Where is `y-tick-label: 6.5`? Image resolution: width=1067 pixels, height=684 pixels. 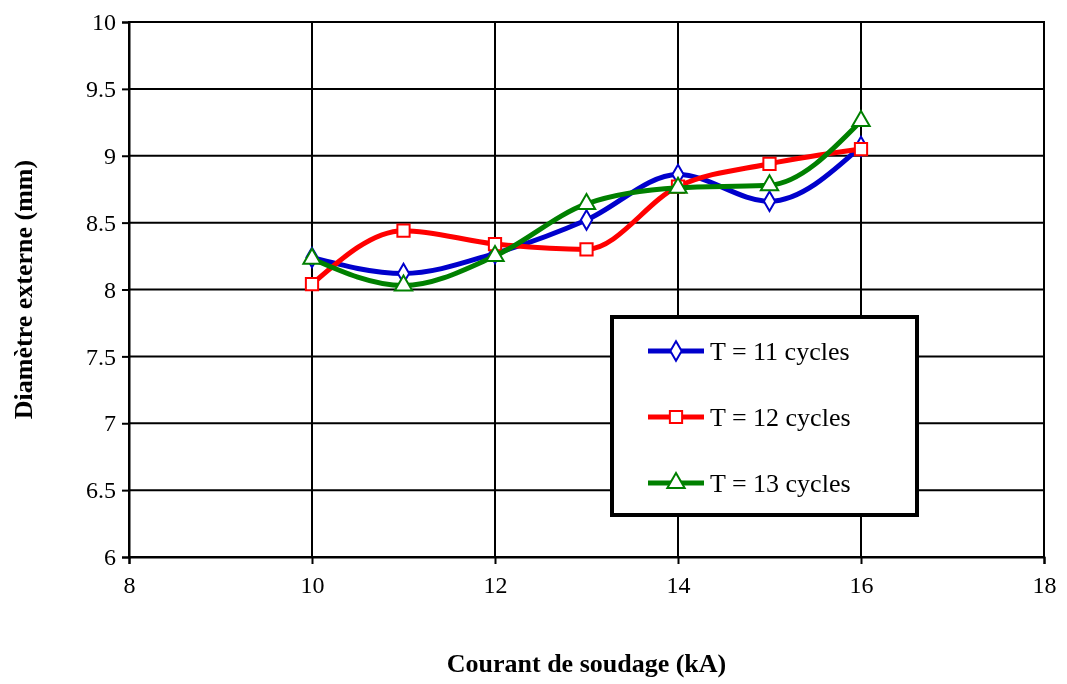 y-tick-label: 6.5 is located at coordinates (101, 490).